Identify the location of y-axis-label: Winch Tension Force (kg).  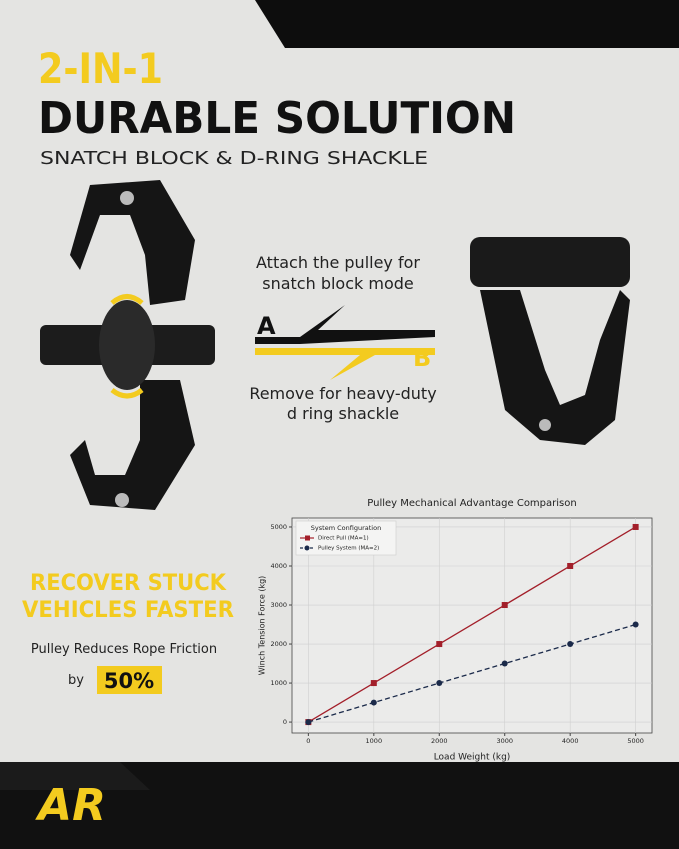
(262, 626).